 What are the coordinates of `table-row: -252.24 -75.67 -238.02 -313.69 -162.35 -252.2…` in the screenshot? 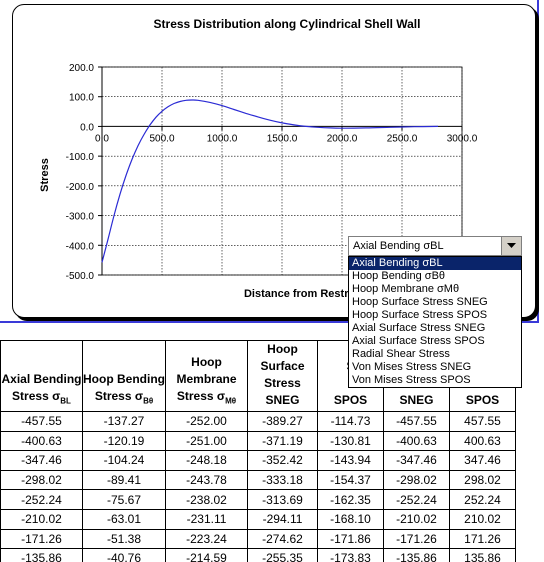 It's located at (258, 499).